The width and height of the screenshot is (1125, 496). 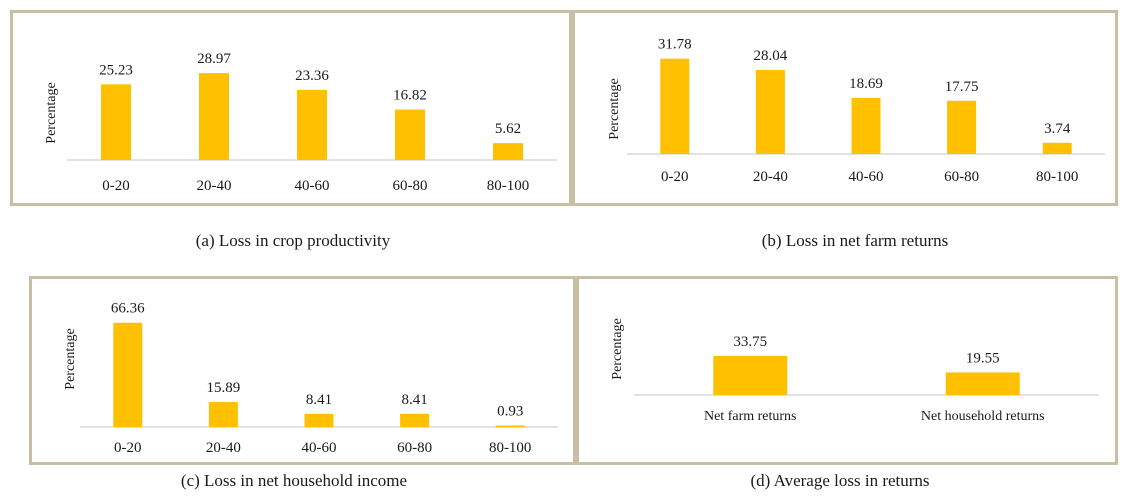 What do you see at coordinates (410, 96) in the screenshot?
I see `data-label: 16.82` at bounding box center [410, 96].